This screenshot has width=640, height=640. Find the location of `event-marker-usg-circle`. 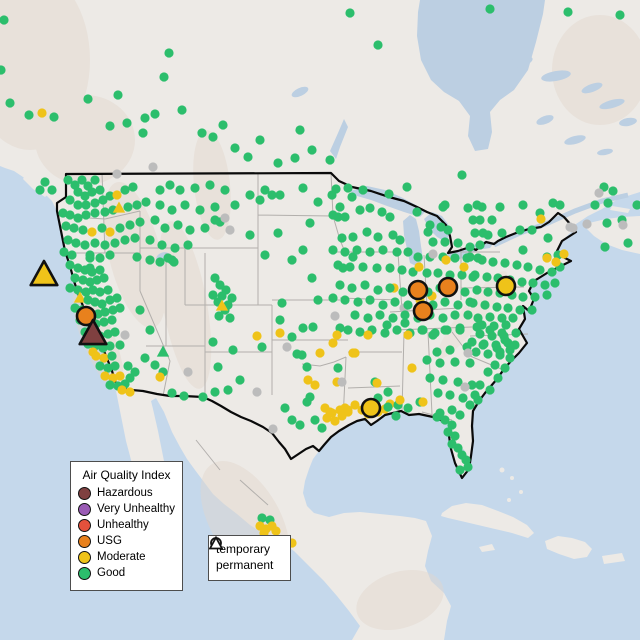

event-marker-usg-circle is located at coordinates (448, 287).